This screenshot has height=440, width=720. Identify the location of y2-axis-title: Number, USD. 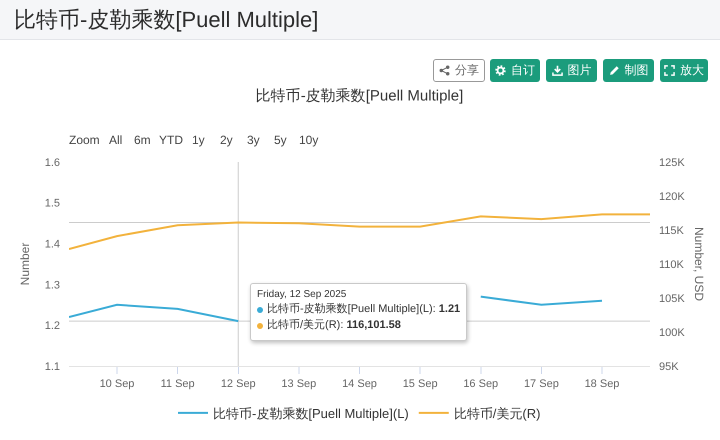
(699, 264).